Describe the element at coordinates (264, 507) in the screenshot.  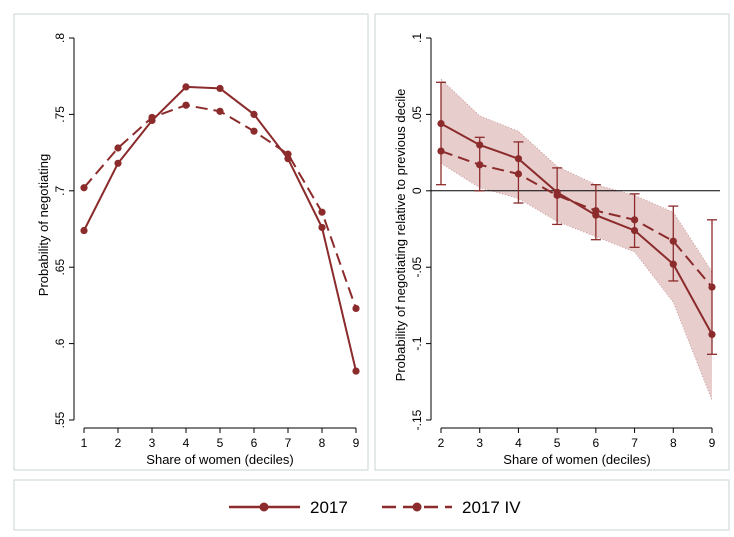
I see `legend-marker-solid` at that location.